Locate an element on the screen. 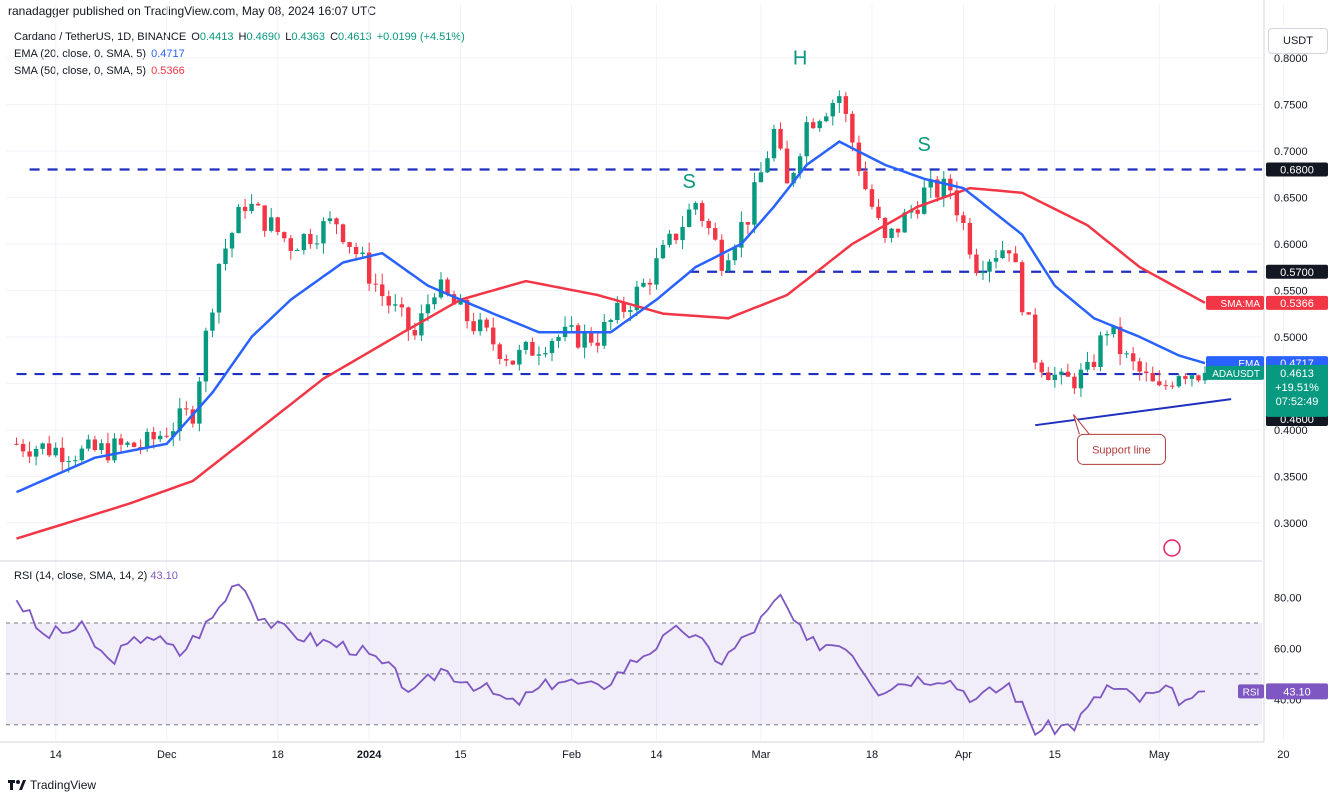  symbol-tag-bg is located at coordinates (1235, 372).